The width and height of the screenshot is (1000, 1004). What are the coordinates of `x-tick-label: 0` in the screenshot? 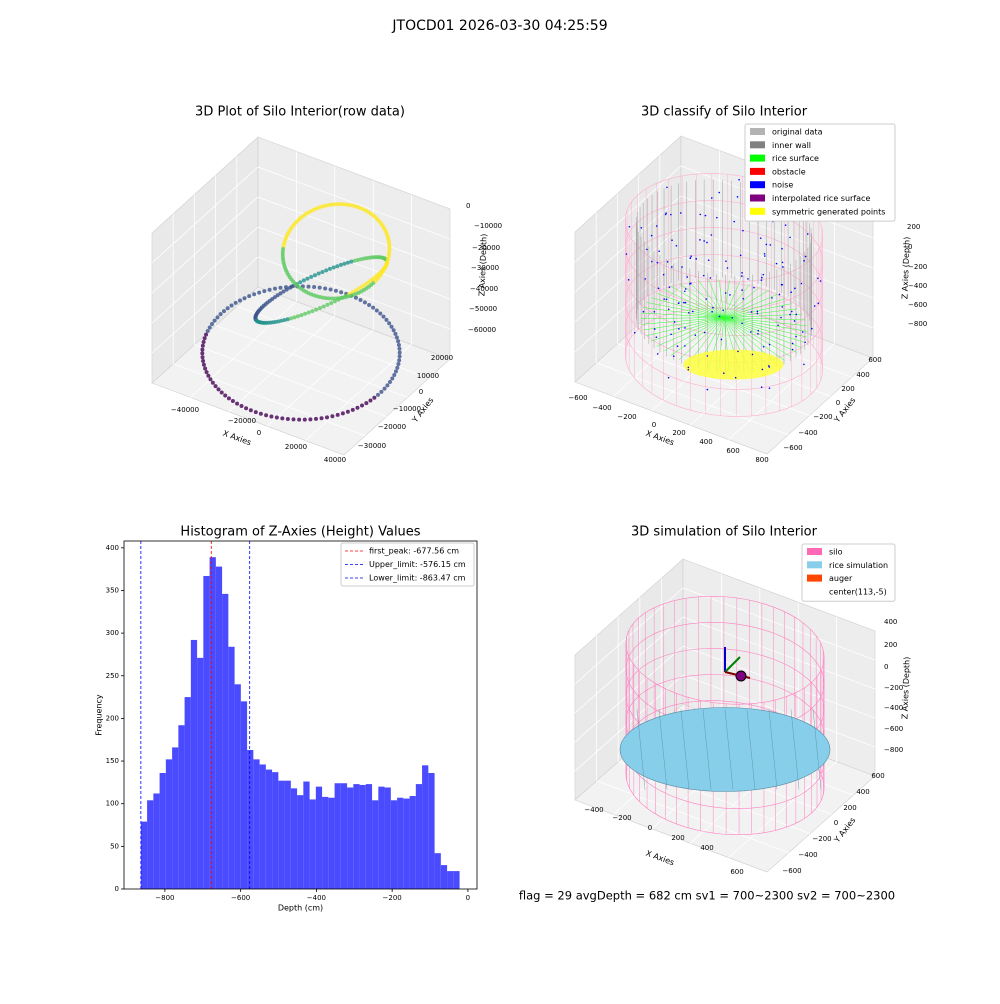 It's located at (654, 425).